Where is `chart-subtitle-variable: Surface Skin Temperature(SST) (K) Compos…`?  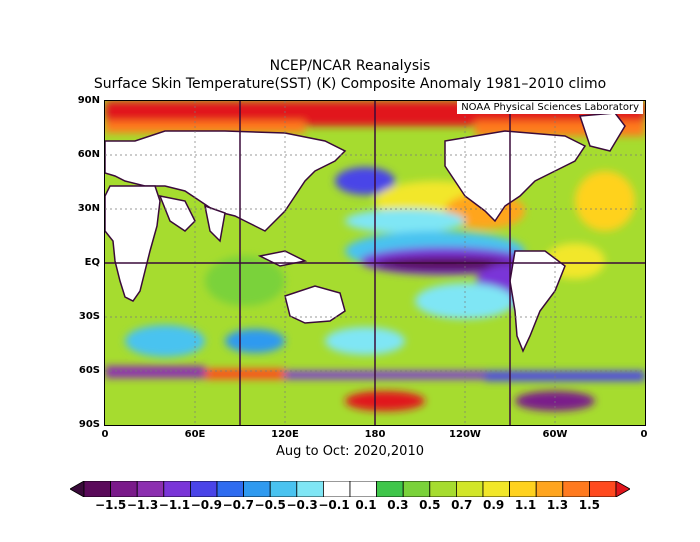
chart-subtitle-variable: Surface Skin Temperature(SST) (K) Compos… is located at coordinates (350, 84).